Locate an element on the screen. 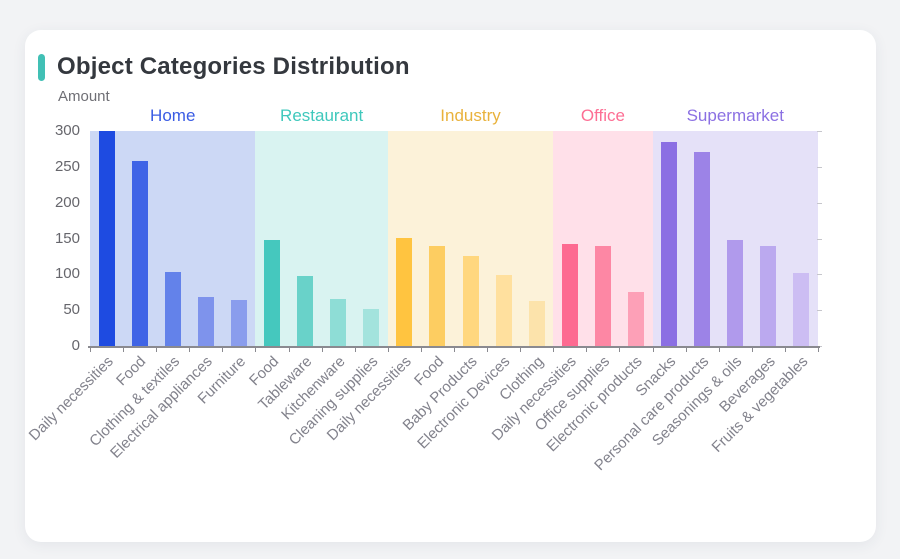  group-label-industry: Industry is located at coordinates (470, 115).